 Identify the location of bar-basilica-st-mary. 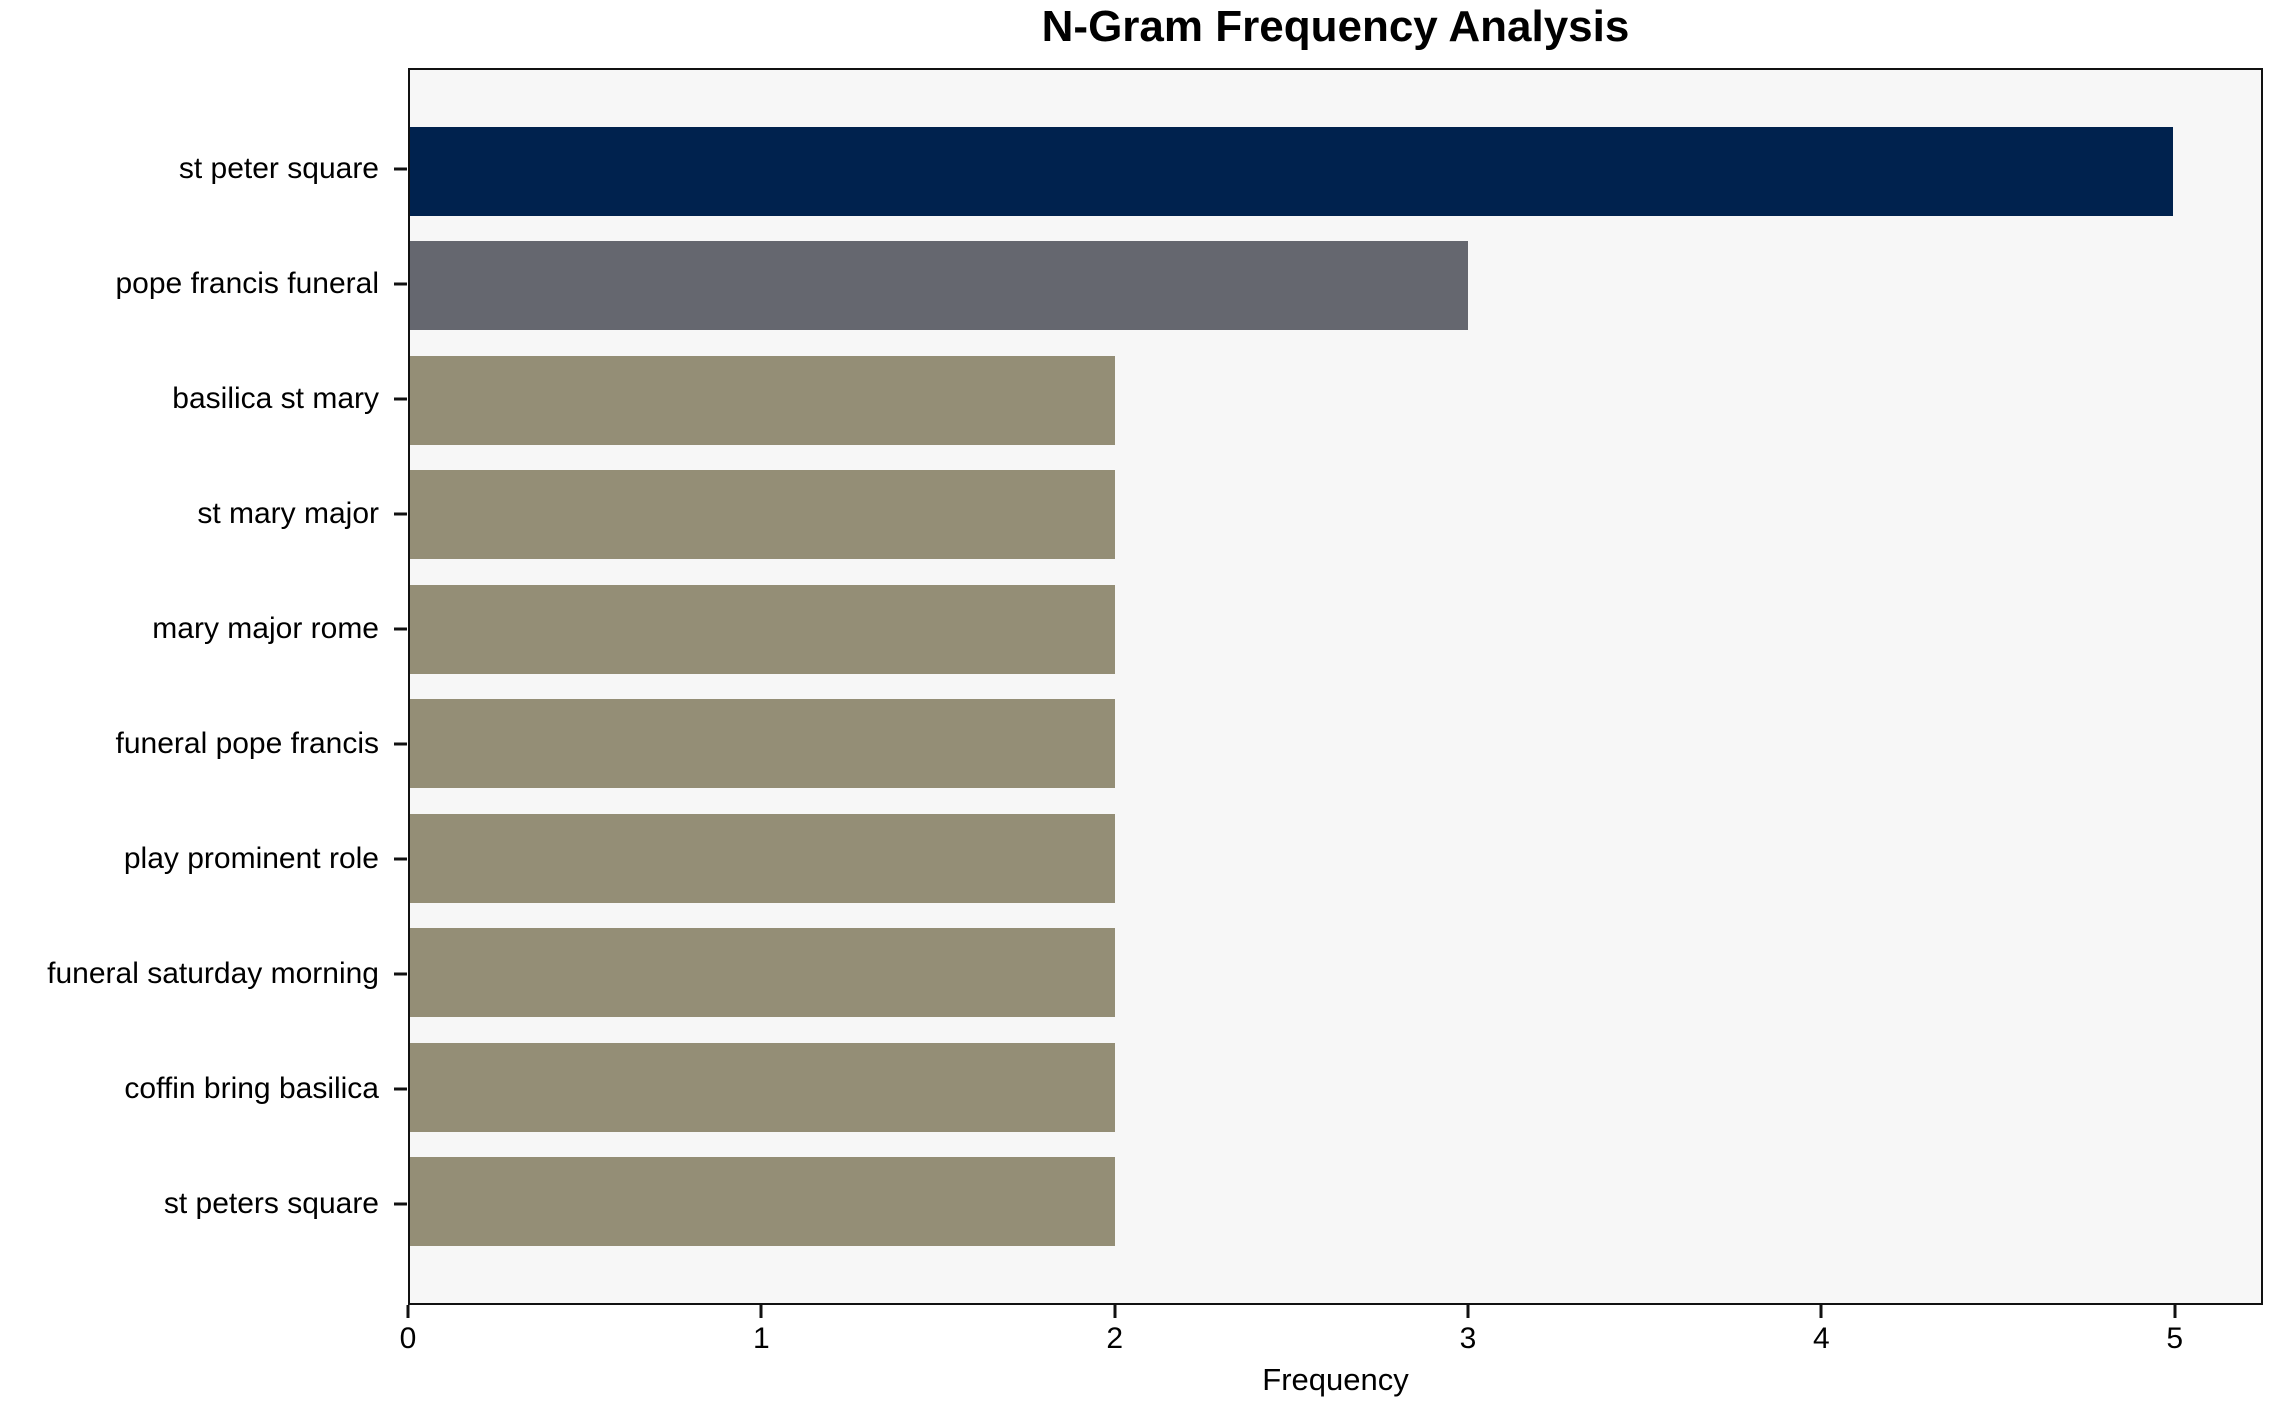
(763, 400).